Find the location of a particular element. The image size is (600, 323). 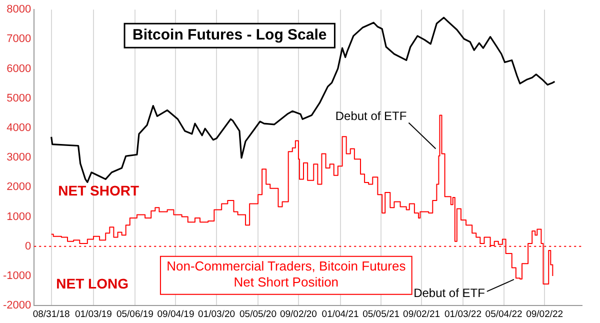

x-tick-label: 01/03/20 is located at coordinates (217, 314).